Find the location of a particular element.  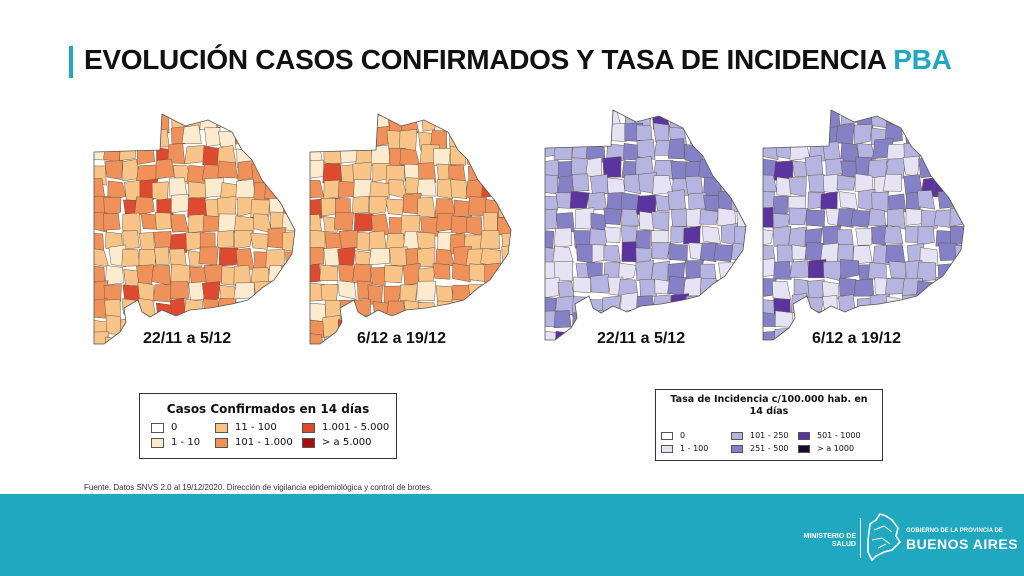

legend-incidence-item: > a 1000 is located at coordinates (826, 448).